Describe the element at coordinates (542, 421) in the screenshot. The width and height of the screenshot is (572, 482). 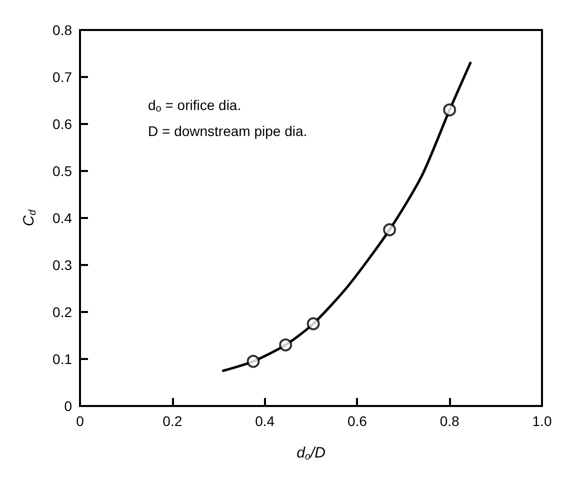
I see `x-tick-label: 1.0` at that location.